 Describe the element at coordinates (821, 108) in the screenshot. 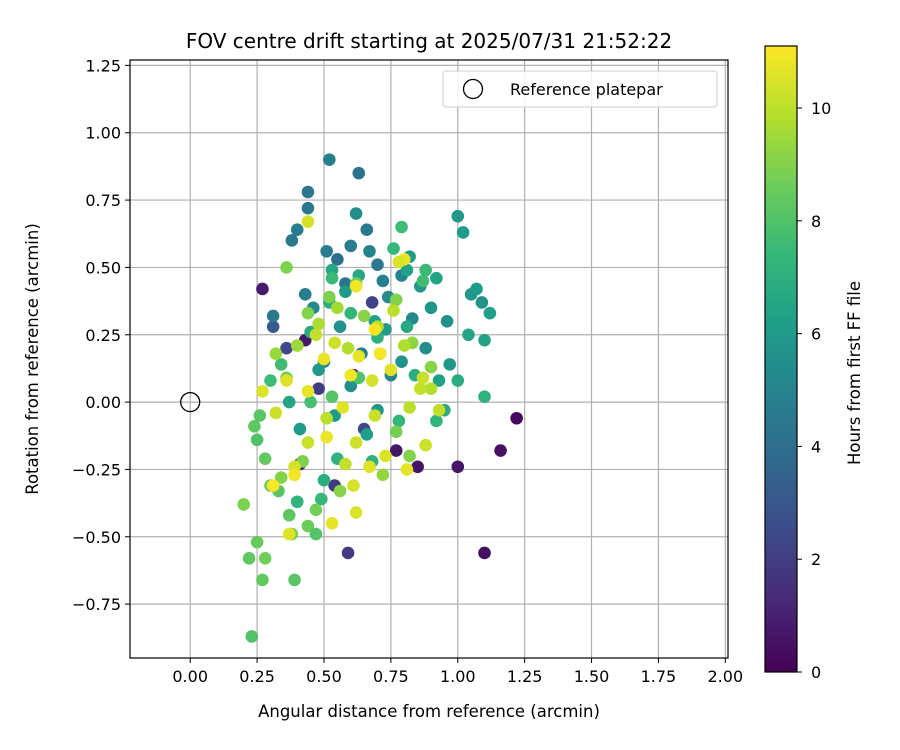

I see `colorbar-tick-label: 10` at that location.